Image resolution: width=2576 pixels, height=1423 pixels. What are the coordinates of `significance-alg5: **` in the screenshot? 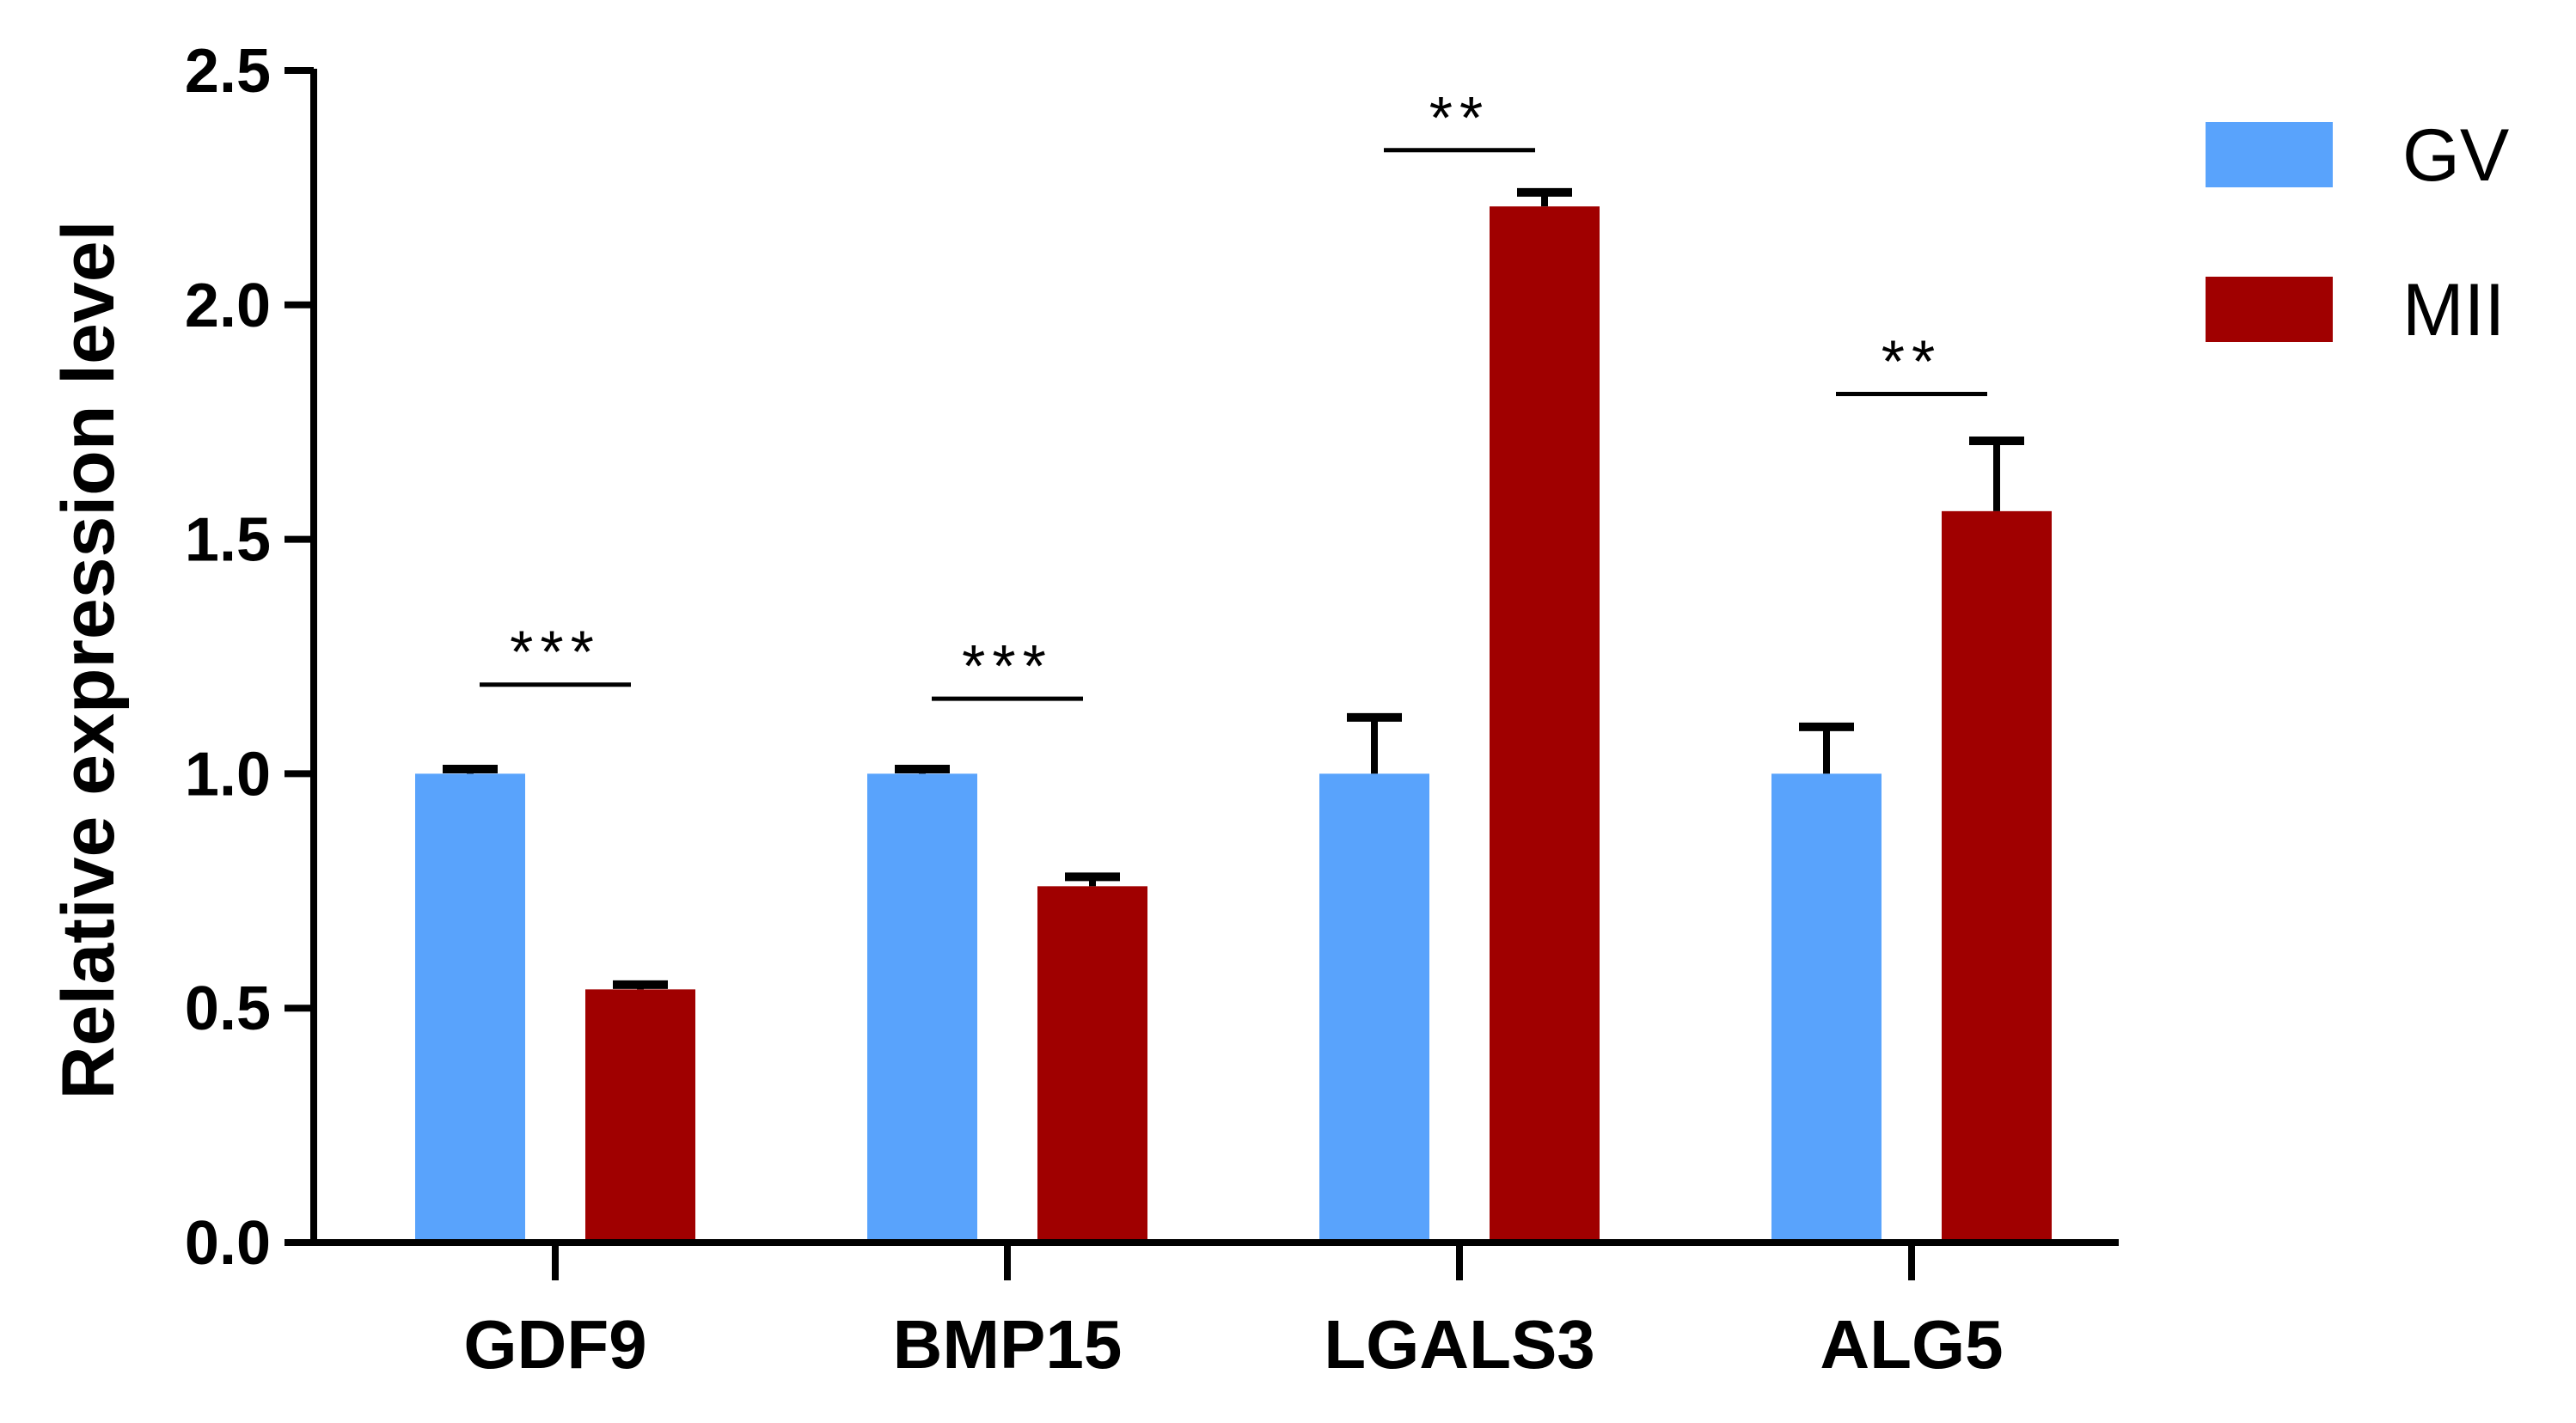 It's located at (1911, 362).